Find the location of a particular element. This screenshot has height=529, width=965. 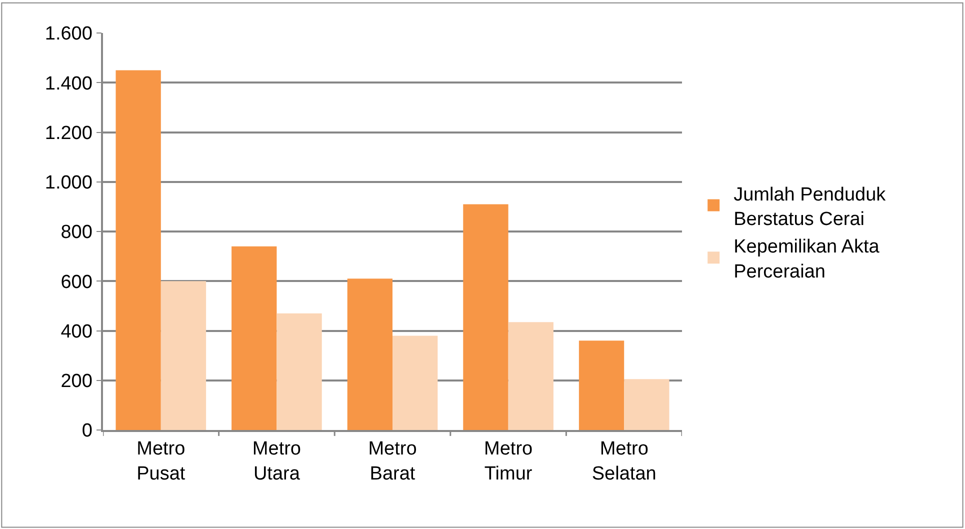

x-tick-label: Metro Pusat is located at coordinates (161, 461).